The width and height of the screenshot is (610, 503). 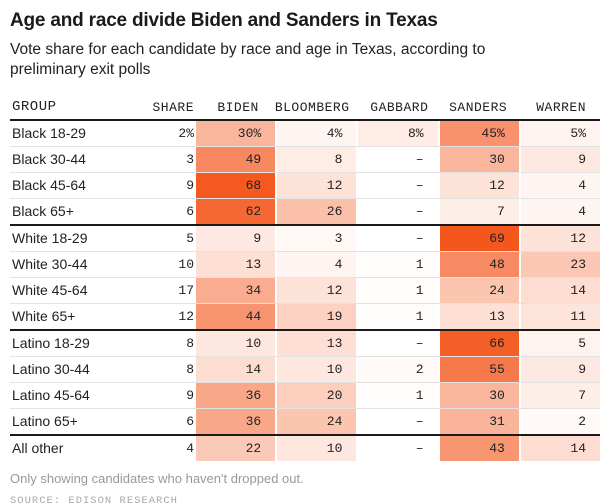 I want to click on cell-sanders: 31, so click(x=479, y=421).